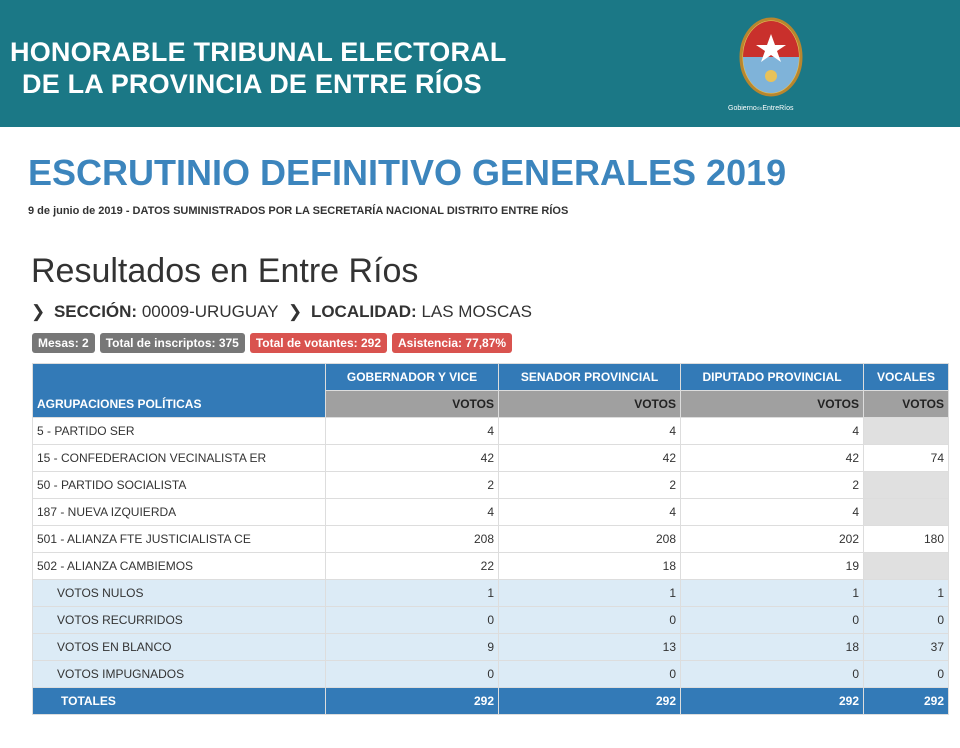 The image size is (960, 748). I want to click on row: VOTOS IMPUGNADOS 0 0 0 0, so click(490, 674).